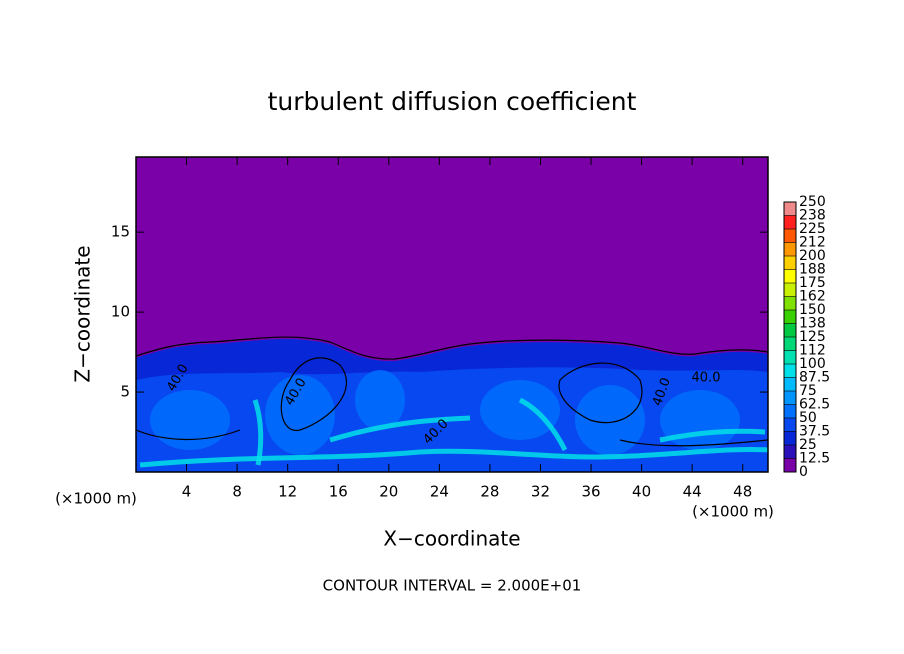 The width and height of the screenshot is (904, 654). What do you see at coordinates (489, 492) in the screenshot?
I see `x-tick-label: 28` at bounding box center [489, 492].